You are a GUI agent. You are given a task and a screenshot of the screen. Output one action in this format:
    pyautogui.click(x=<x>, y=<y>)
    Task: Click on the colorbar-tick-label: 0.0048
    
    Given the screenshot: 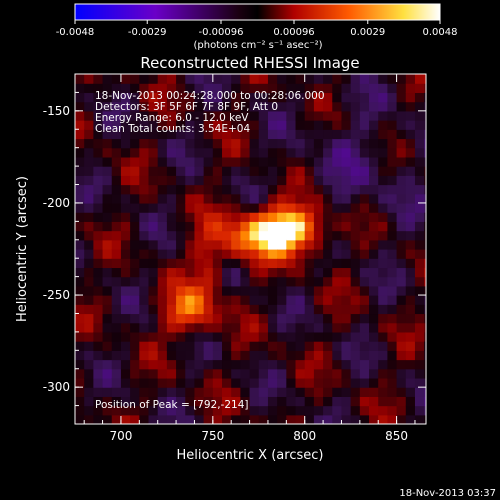 What is the action you would take?
    pyautogui.click(x=440, y=32)
    